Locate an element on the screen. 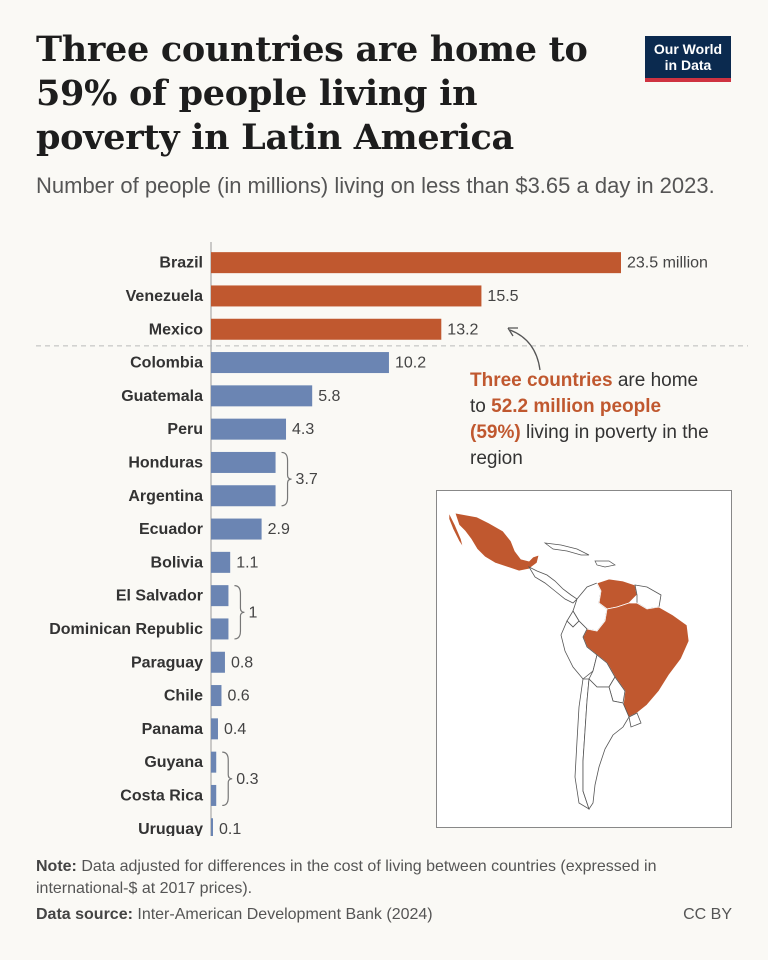  bar-colombia is located at coordinates (300, 363).